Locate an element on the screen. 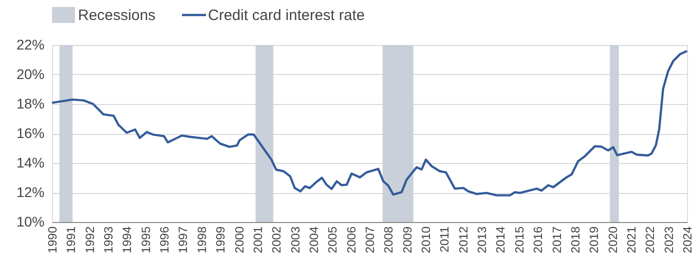 The height and width of the screenshot is (273, 700). x-tick-label: 2016 is located at coordinates (538, 240).